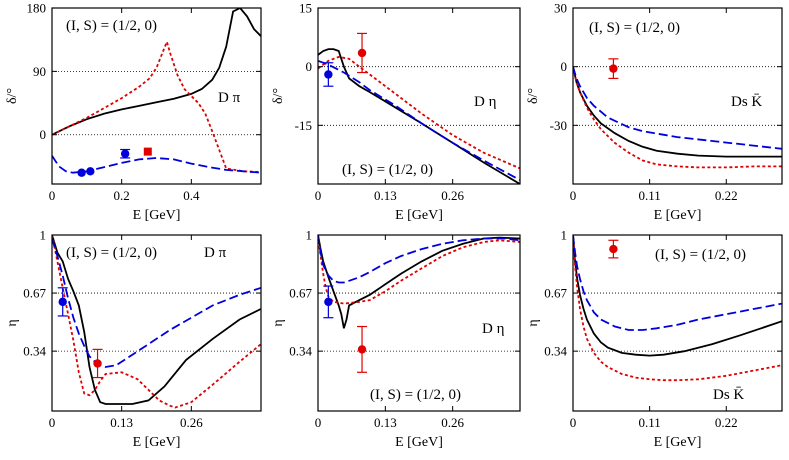  I want to click on y-tick-label: 90, so click(39, 71).